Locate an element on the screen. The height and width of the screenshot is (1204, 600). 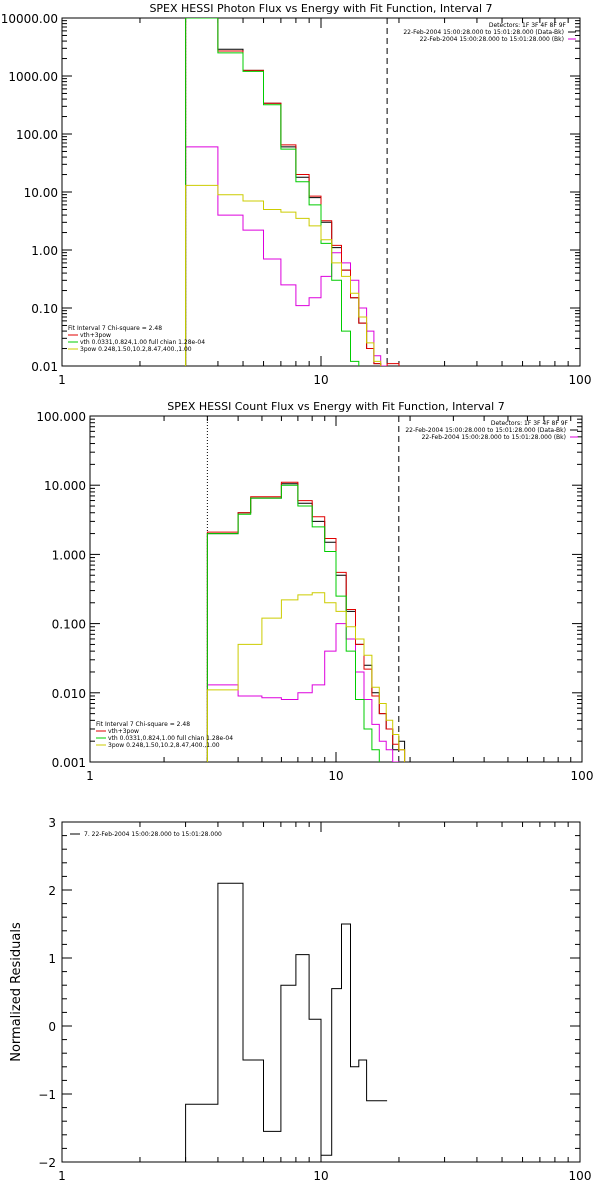
y-tick-label: 10.00 is located at coordinates (41, 193).